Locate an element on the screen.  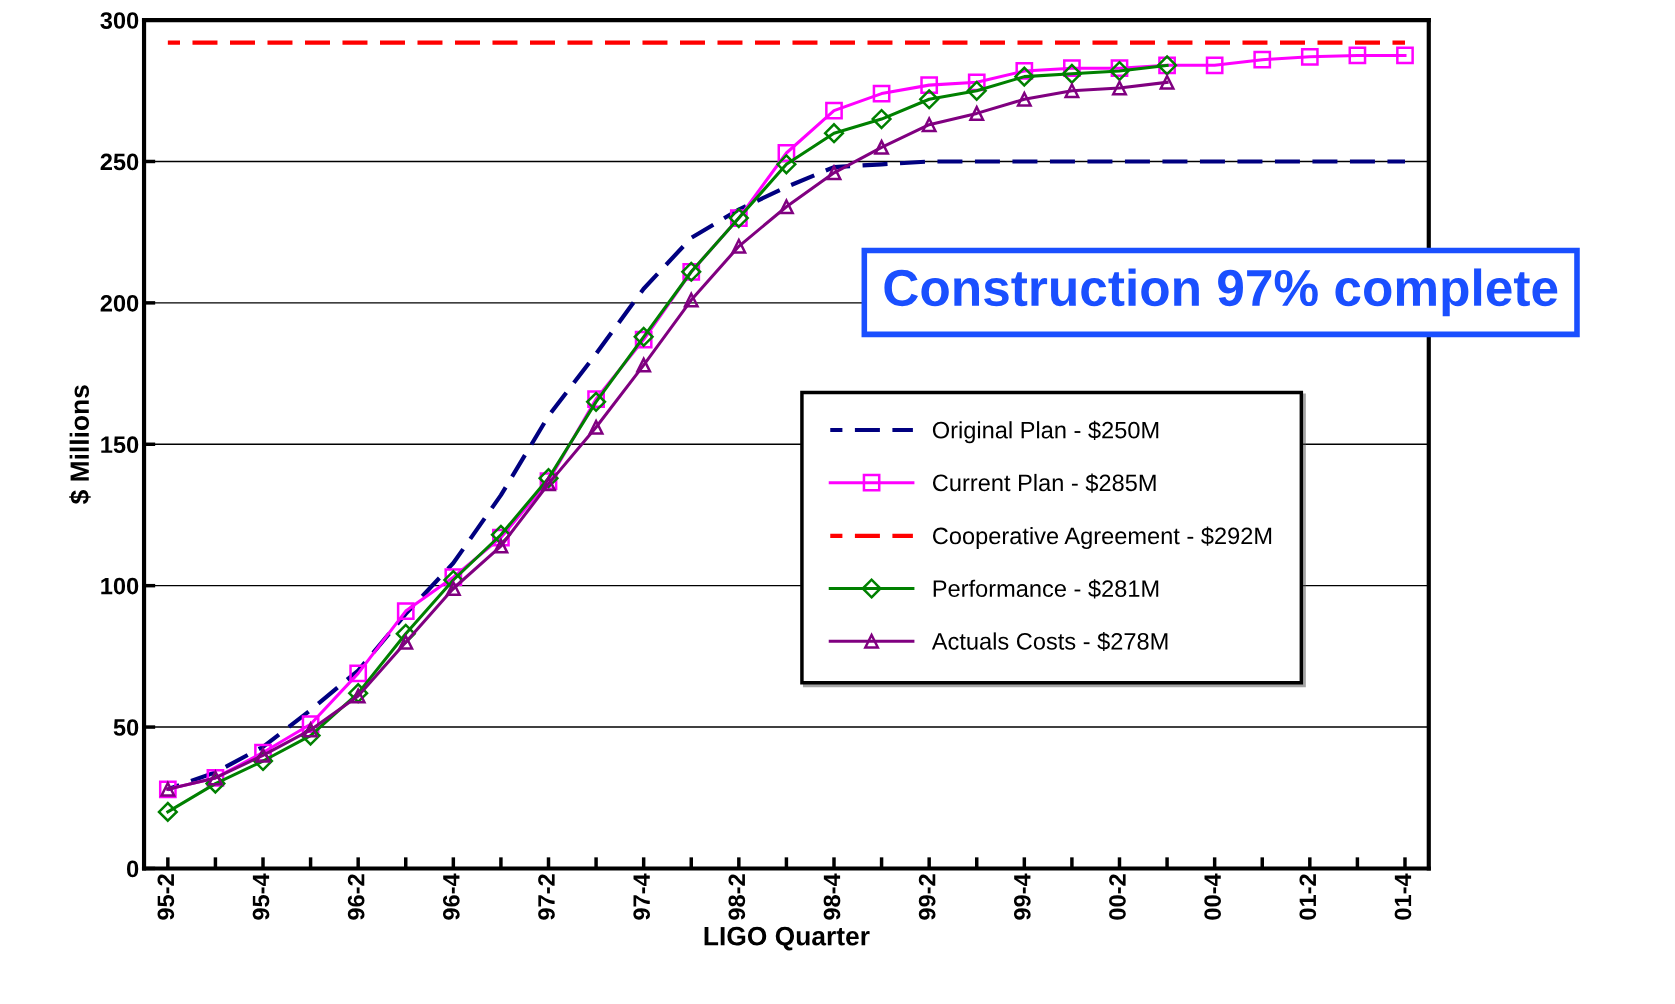
legend-label: Current Plan - $285M is located at coordinates (1044, 483).